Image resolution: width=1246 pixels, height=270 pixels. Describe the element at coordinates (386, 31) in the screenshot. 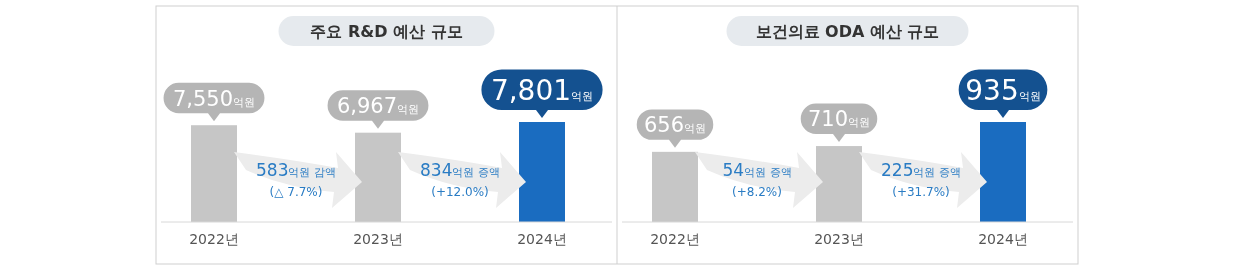

I see `chart-title: 주요 R&D 예산 규모` at that location.